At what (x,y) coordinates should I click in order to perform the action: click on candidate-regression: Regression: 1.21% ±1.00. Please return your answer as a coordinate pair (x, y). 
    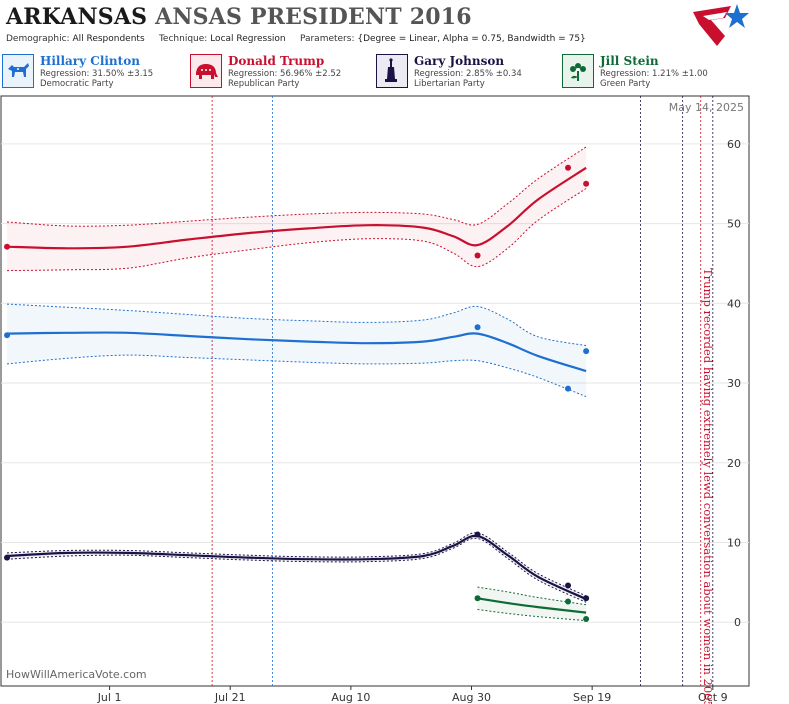
    Looking at the image, I should click on (654, 74).